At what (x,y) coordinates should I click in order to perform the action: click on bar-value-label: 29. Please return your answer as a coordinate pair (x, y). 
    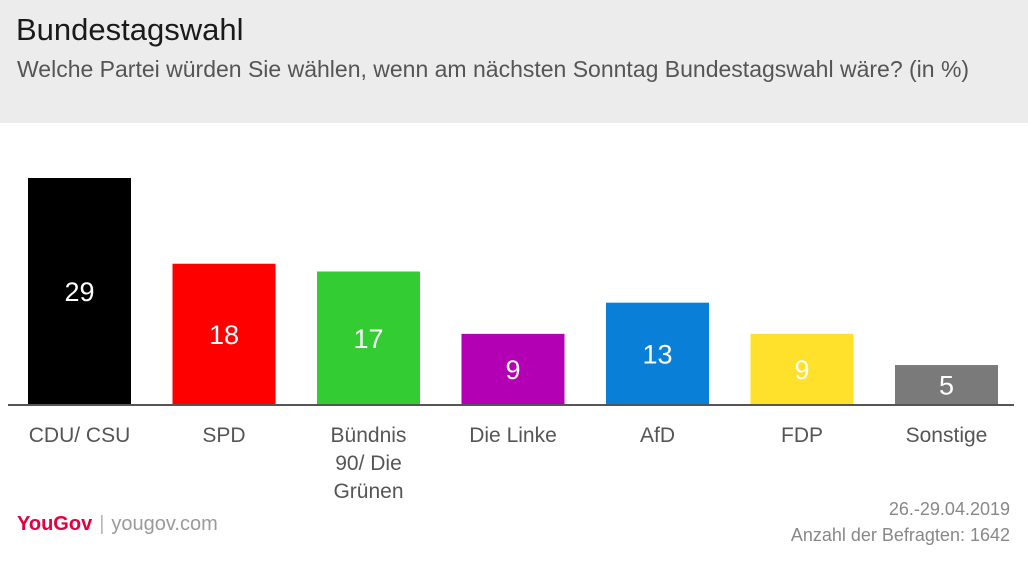
    Looking at the image, I should click on (79, 292).